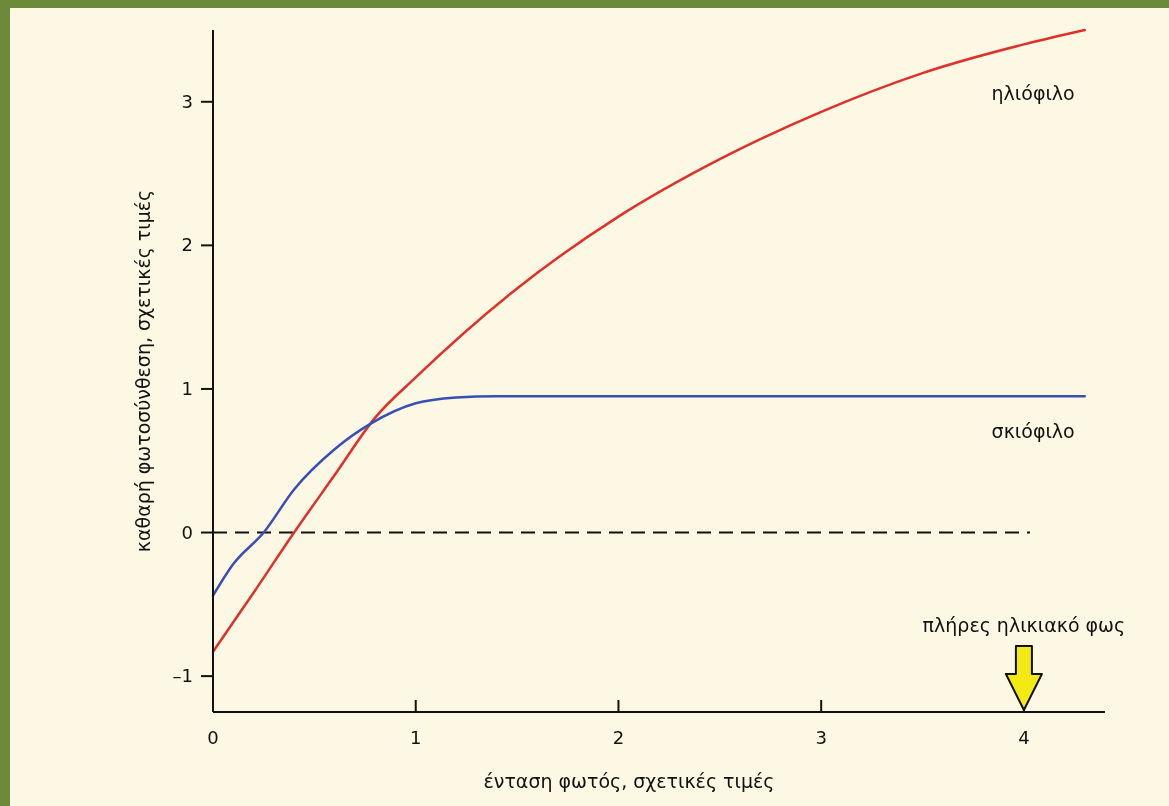  Describe the element at coordinates (213, 737) in the screenshot. I see `x-tick-label: 0` at that location.